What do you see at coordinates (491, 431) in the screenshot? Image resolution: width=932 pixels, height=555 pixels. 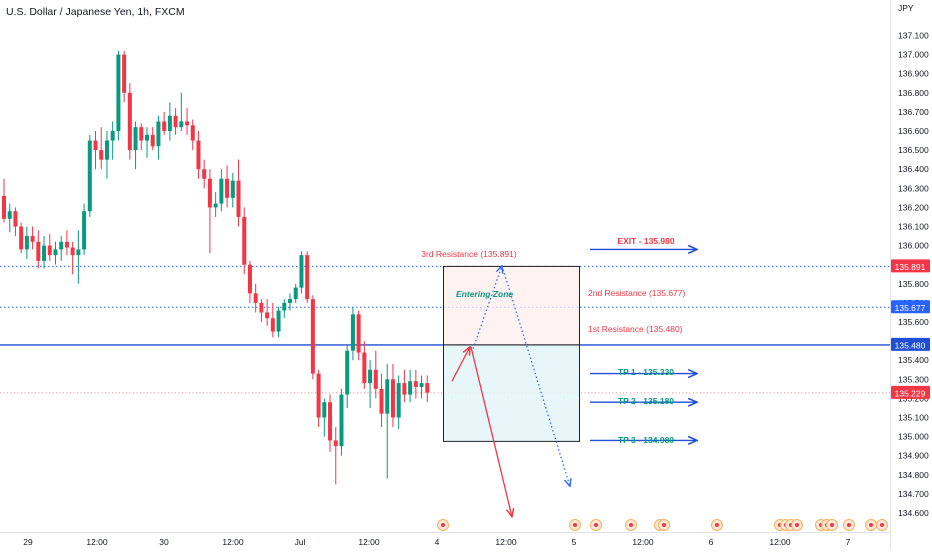 I see `projection-arrow-down` at bounding box center [491, 431].